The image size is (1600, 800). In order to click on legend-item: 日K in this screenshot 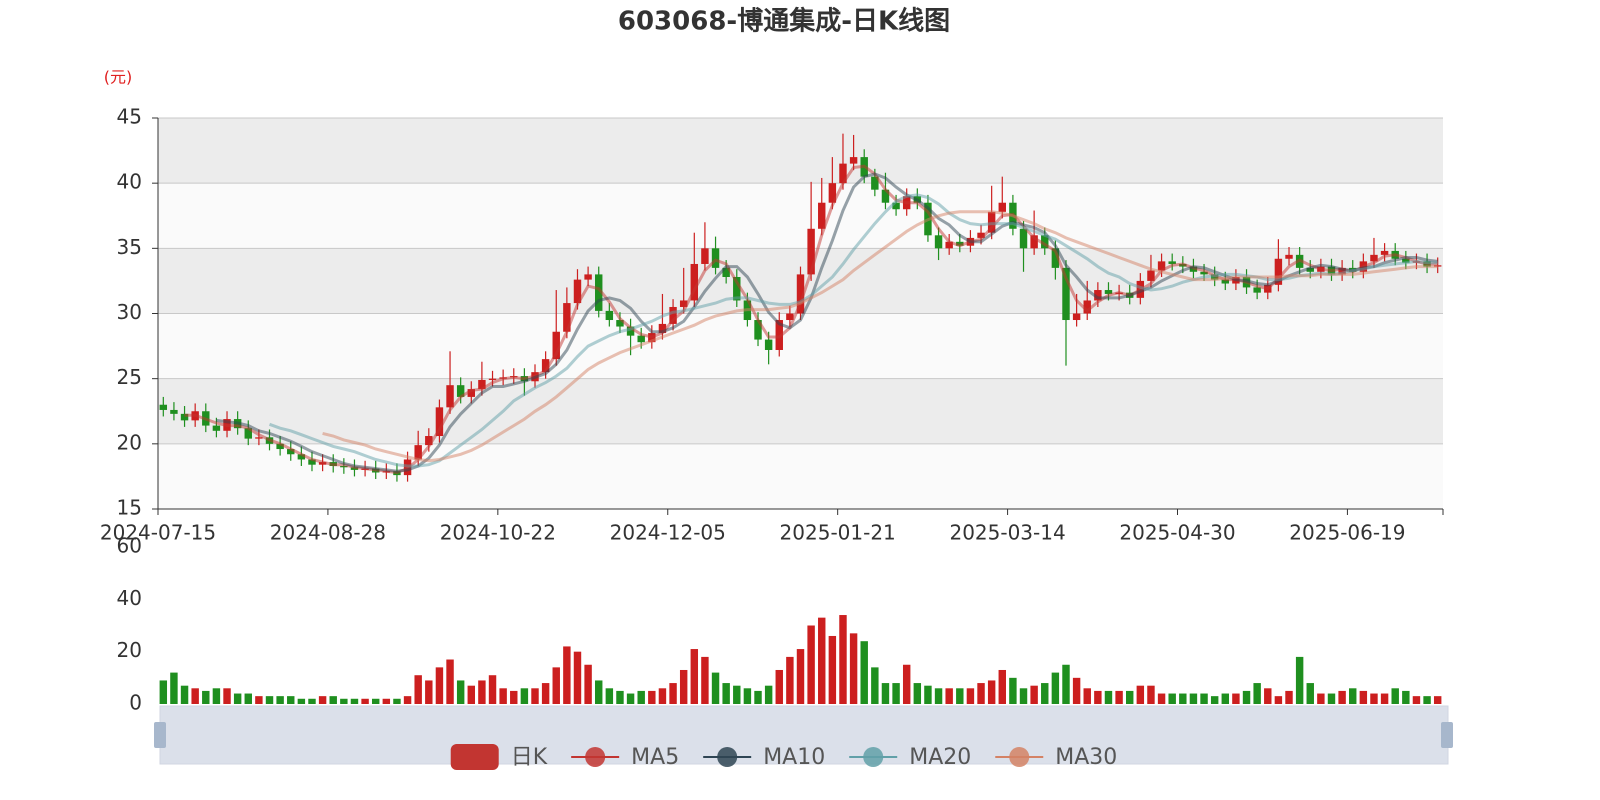, I will do `click(499, 757)`.